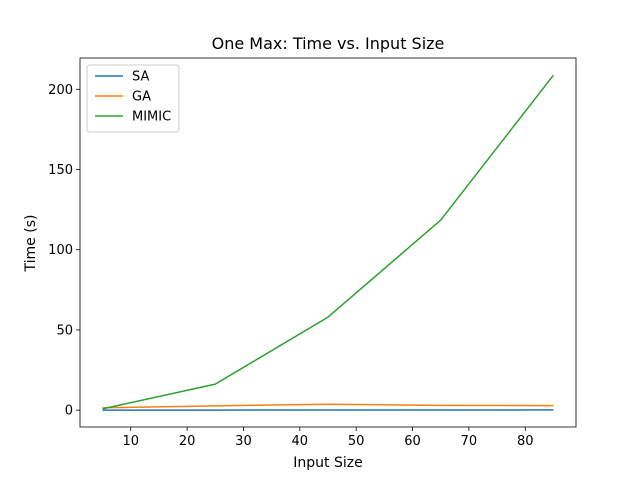 The image size is (640, 480). Describe the element at coordinates (328, 43) in the screenshot. I see `chart-title: One Max: Time vs. Input Size` at that location.